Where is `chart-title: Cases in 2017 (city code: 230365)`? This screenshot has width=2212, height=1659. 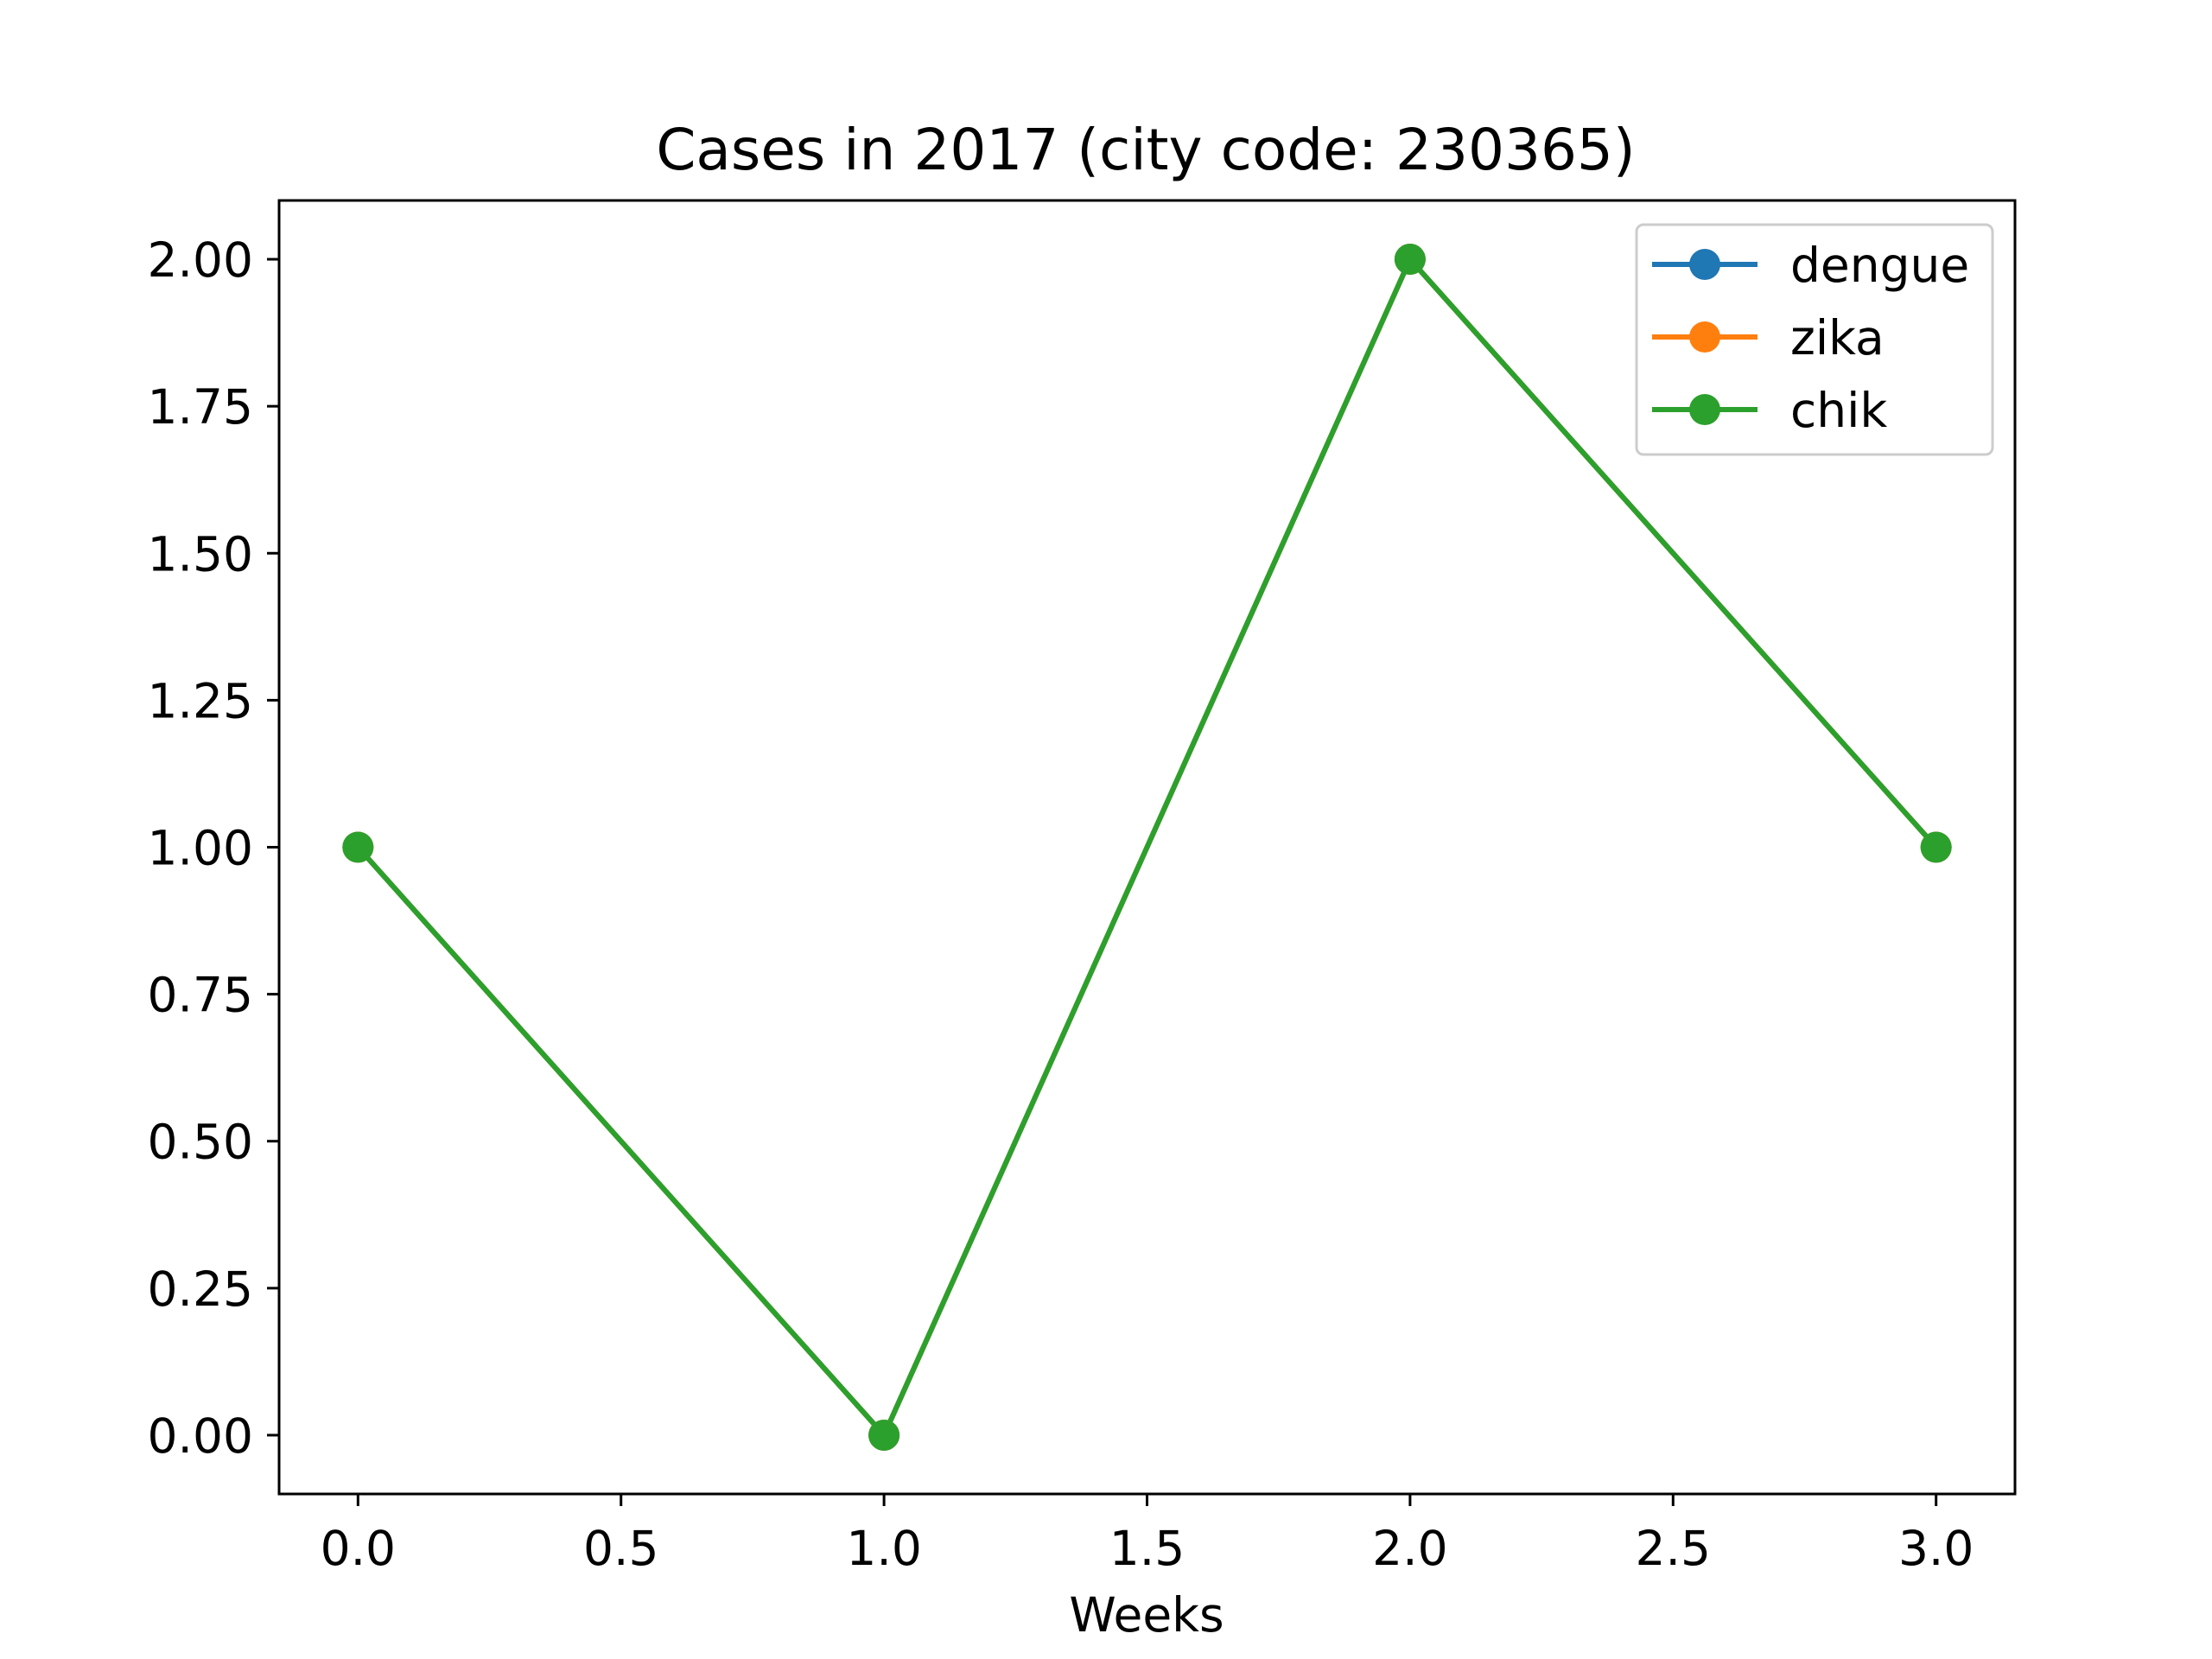
chart-title: Cases in 2017 (city code: 230365) is located at coordinates (1145, 150).